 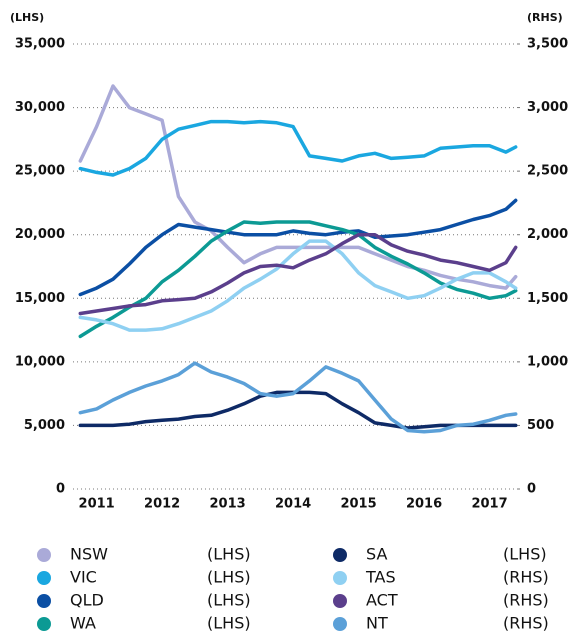 I want to click on y2-axis-label: (RHS), so click(x=545, y=17).